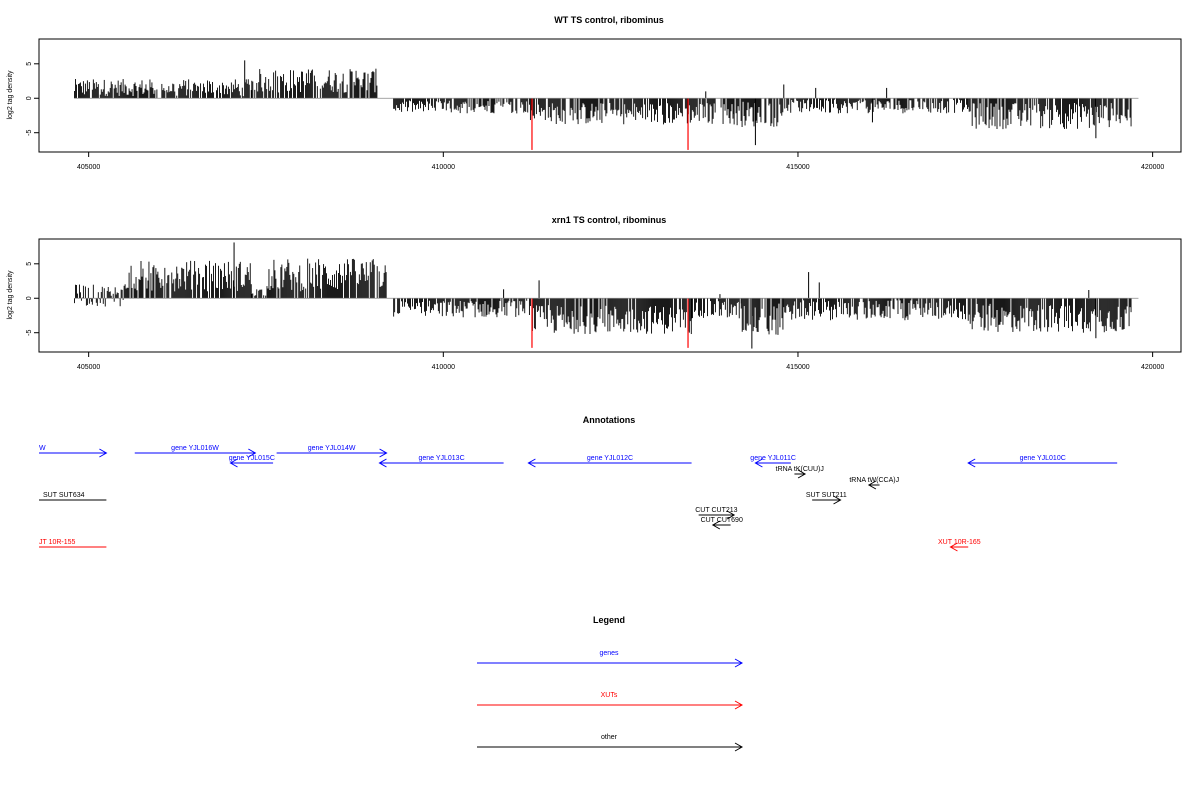  Describe the element at coordinates (332, 448) in the screenshot. I see `annotation-label: gene YJL014W` at that location.